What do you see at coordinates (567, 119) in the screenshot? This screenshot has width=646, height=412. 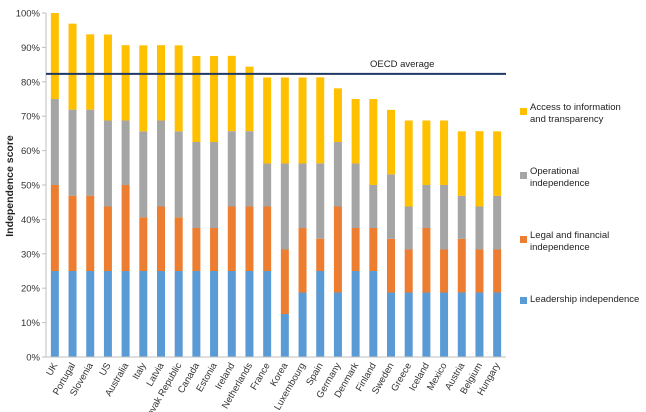 I see `legend-label-line: and transparency` at bounding box center [567, 119].